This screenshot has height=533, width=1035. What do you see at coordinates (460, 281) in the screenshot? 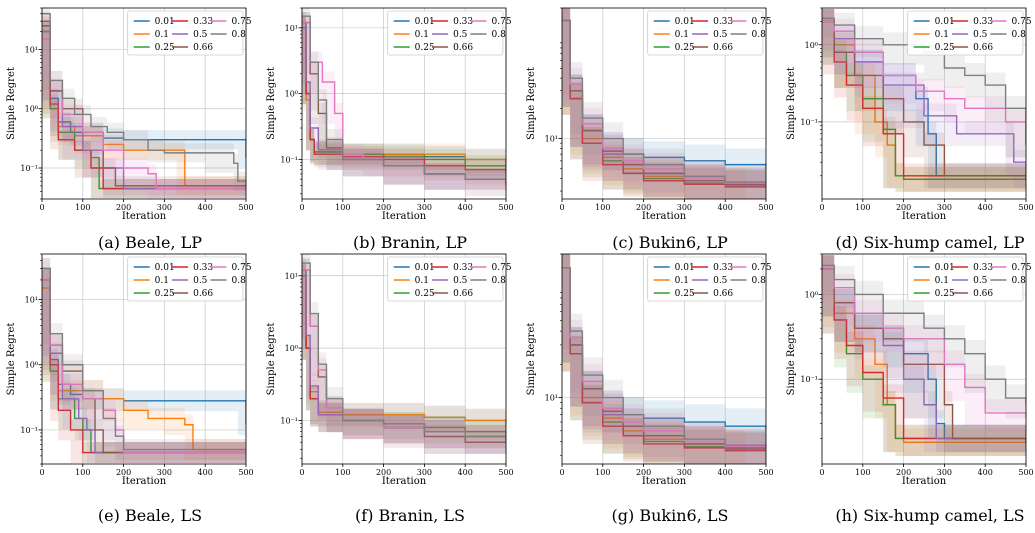
I see `legend-label-0.5: 0.5` at bounding box center [460, 281].